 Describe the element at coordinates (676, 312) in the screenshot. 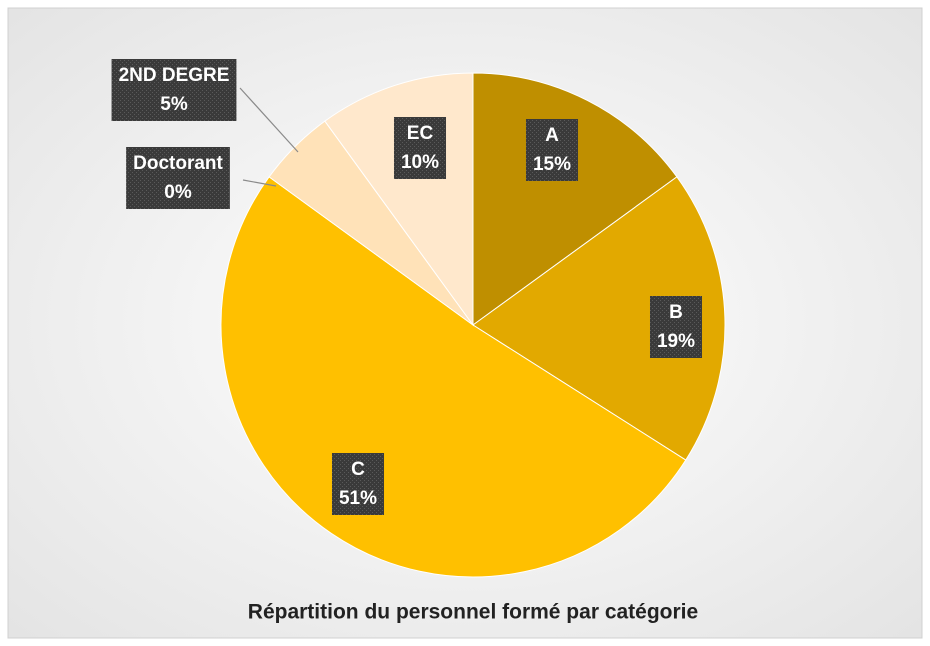

I see `category-label: B` at that location.